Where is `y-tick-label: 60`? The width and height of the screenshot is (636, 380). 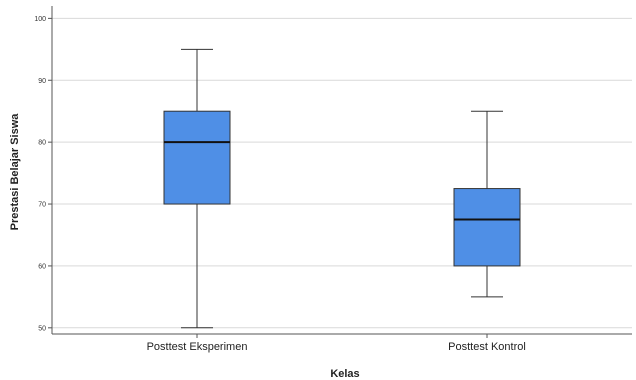
y-tick-label: 60 is located at coordinates (42, 266).